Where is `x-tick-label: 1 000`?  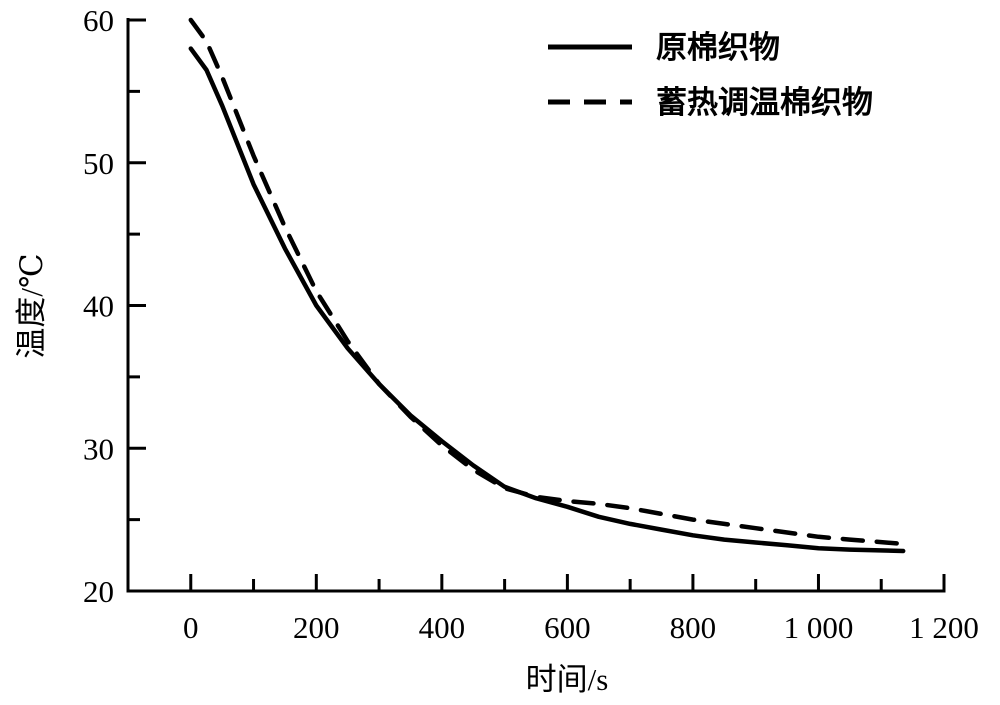 x-tick-label: 1 000 is located at coordinates (819, 627).